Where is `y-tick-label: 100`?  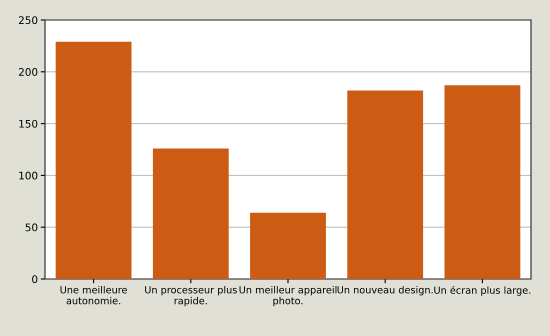
y-tick-label: 100 is located at coordinates (28, 176).